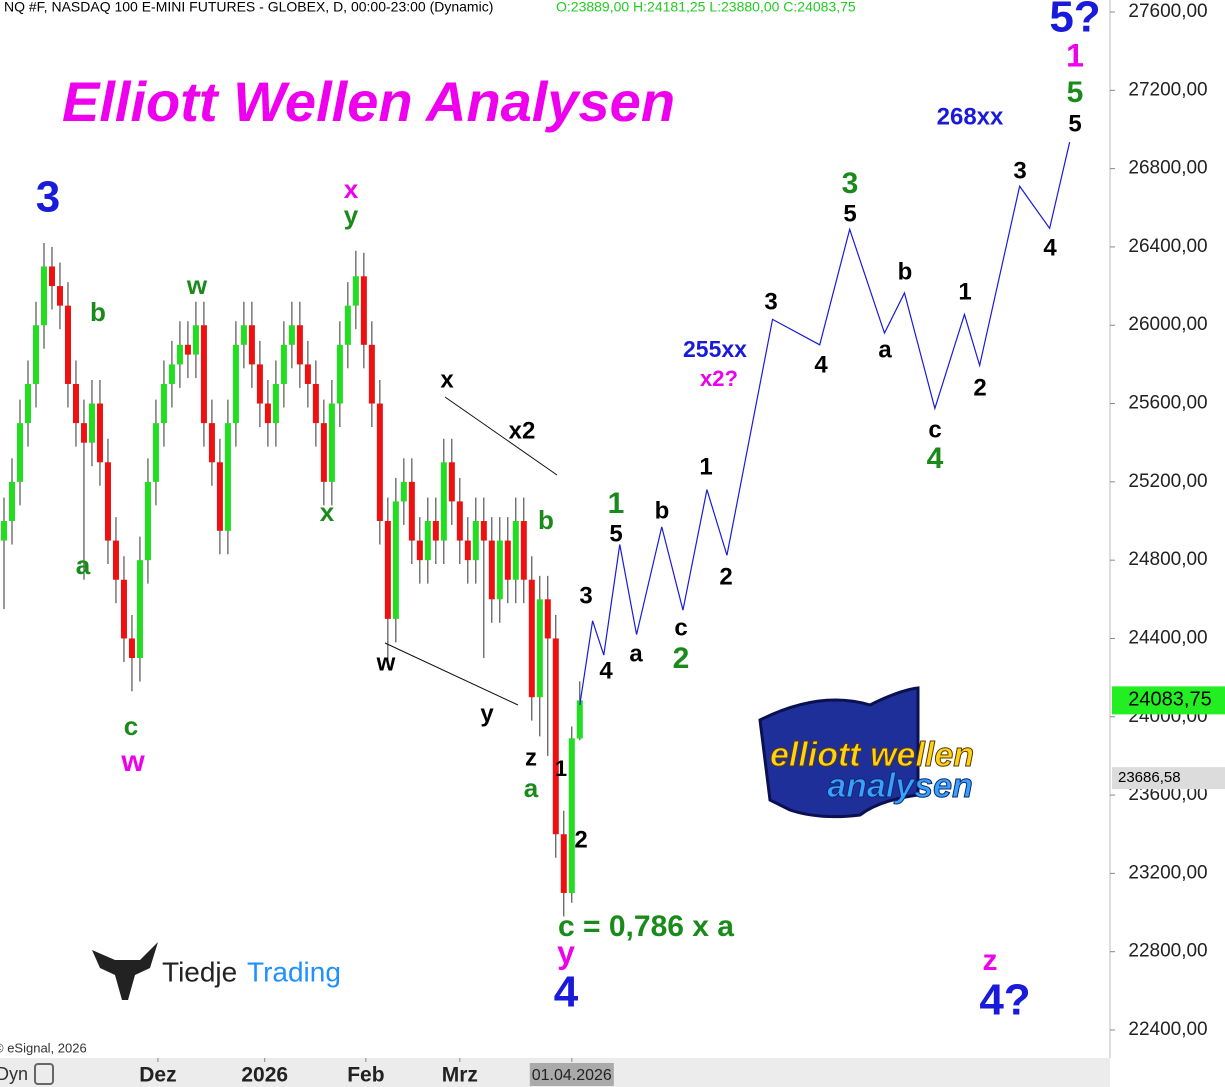 The height and width of the screenshot is (1087, 1225). Describe the element at coordinates (839, 752) in the screenshot. I see `flag` at that location.